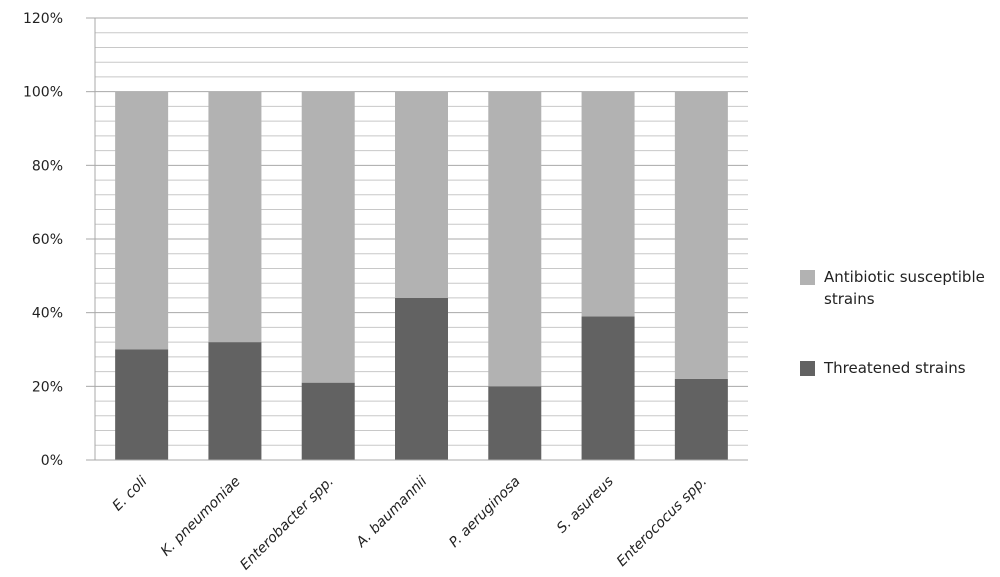 The height and width of the screenshot is (577, 1000). What do you see at coordinates (201, 517) in the screenshot?
I see `x-tick-label: K. pneumoniae` at bounding box center [201, 517].